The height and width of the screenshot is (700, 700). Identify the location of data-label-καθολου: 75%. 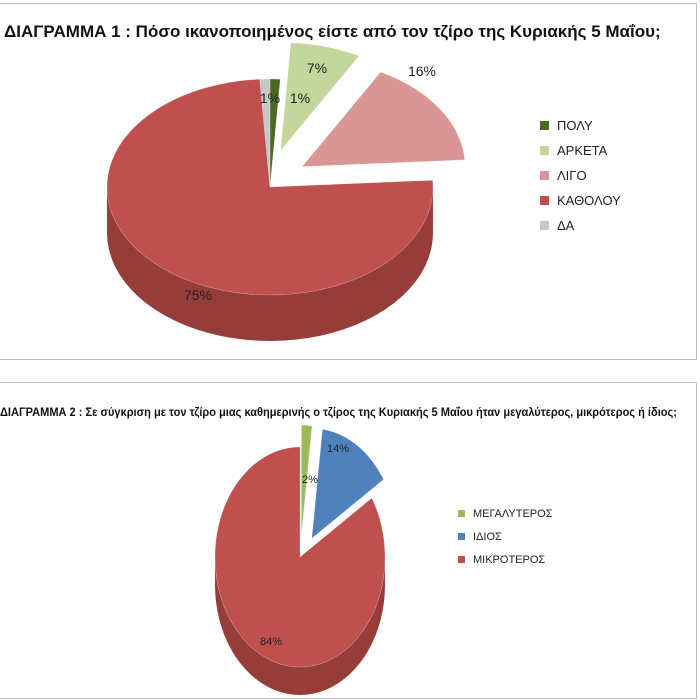
(198, 295).